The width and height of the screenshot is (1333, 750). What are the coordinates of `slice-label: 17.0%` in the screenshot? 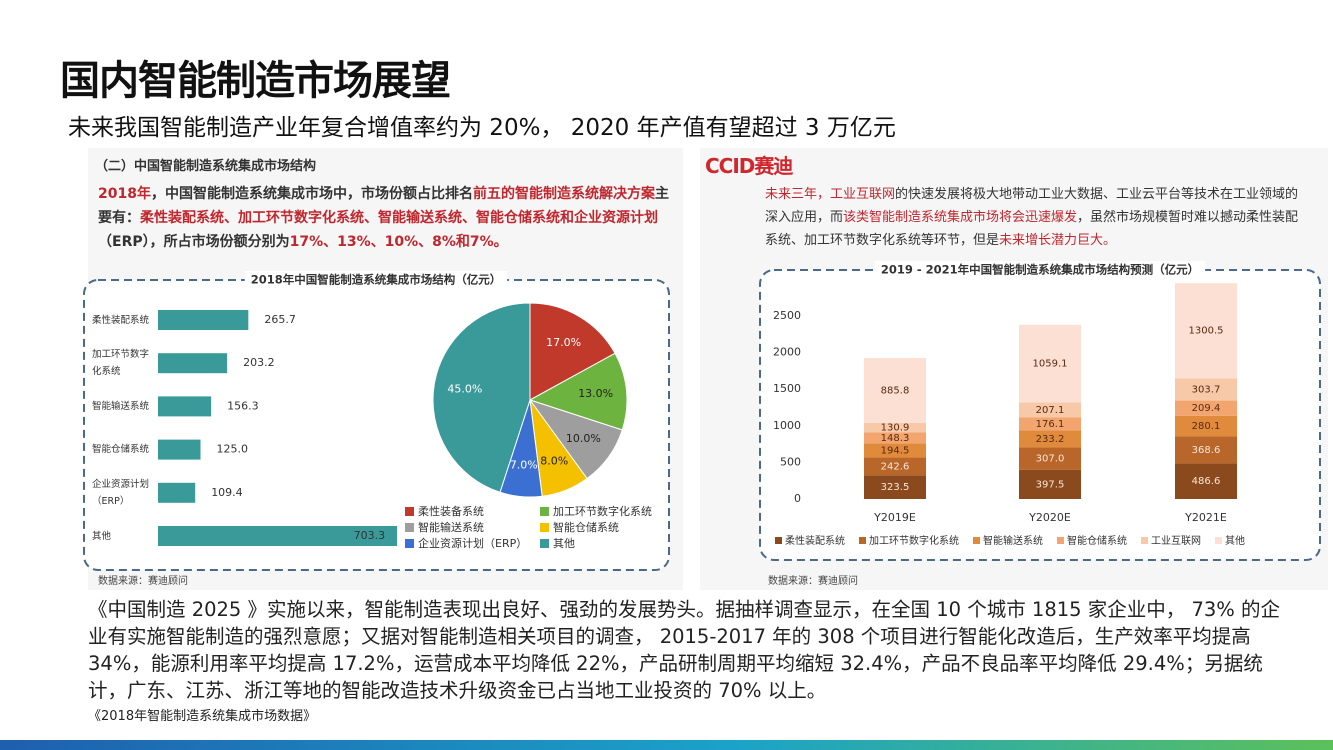 It's located at (563, 342).